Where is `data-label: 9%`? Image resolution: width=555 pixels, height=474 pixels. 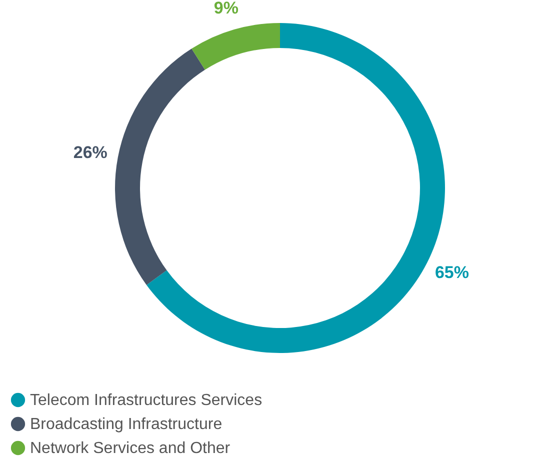 data-label: 9% is located at coordinates (226, 9).